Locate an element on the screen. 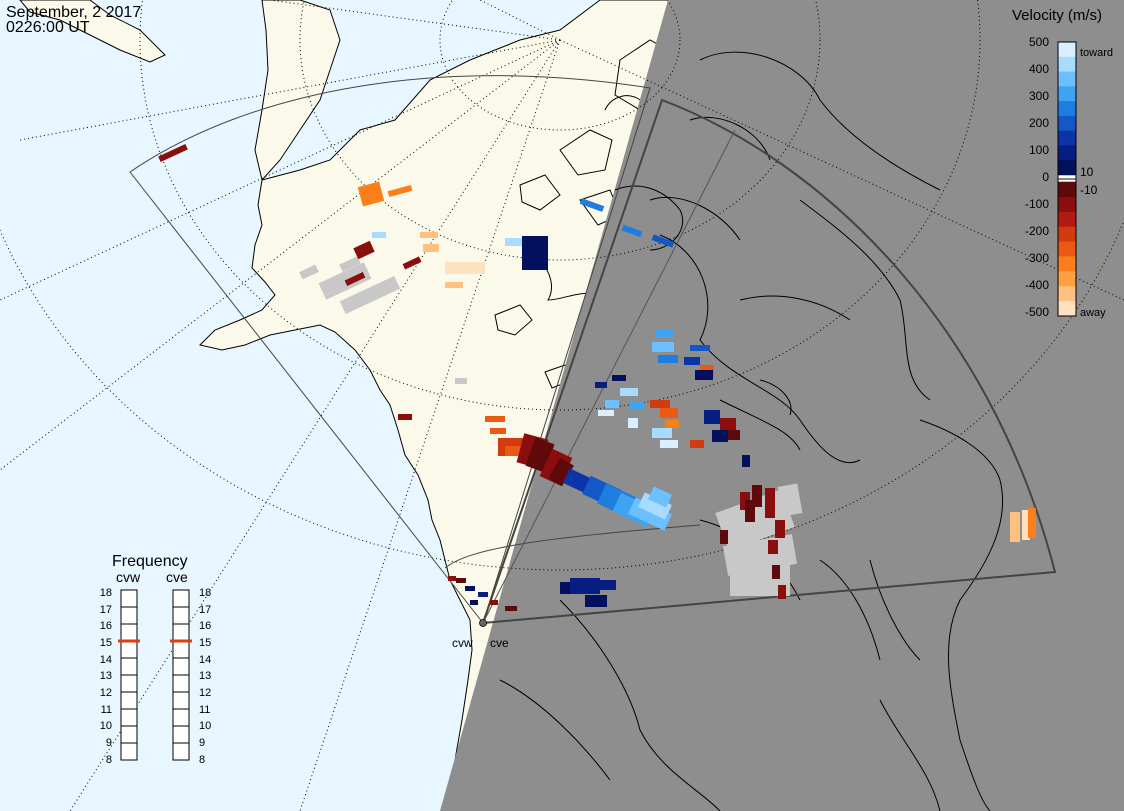  frequency-tick: 9 is located at coordinates (202, 743).